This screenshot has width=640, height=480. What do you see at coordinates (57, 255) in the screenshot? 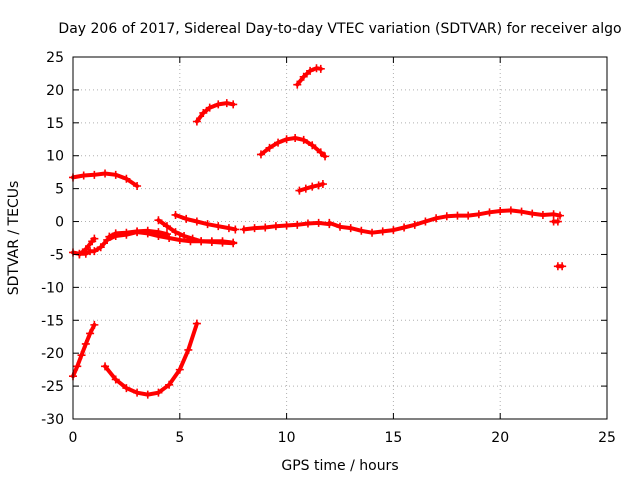
I see `y-tick-label: -5` at bounding box center [57, 255].